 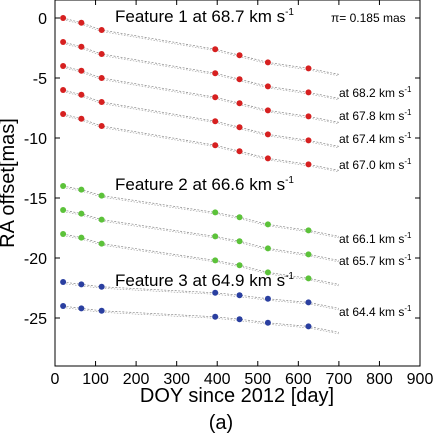 What do you see at coordinates (204, 16) in the screenshot?
I see `feature-label: Feature 1 at 68.7 km s-1` at bounding box center [204, 16].